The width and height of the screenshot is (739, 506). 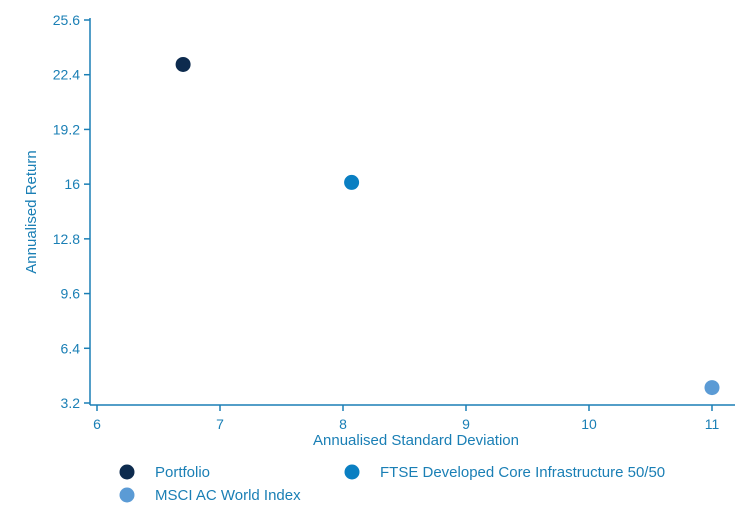 I want to click on x-ticks: 6 7 8 9 10 11, so click(x=406, y=418).